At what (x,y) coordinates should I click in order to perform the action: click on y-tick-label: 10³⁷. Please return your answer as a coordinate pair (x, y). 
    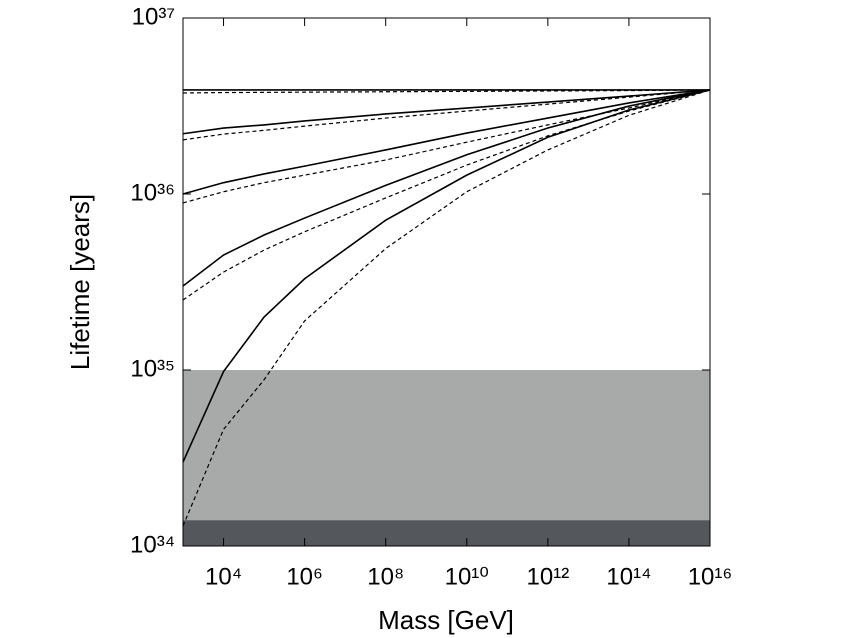
    Looking at the image, I should click on (153, 16).